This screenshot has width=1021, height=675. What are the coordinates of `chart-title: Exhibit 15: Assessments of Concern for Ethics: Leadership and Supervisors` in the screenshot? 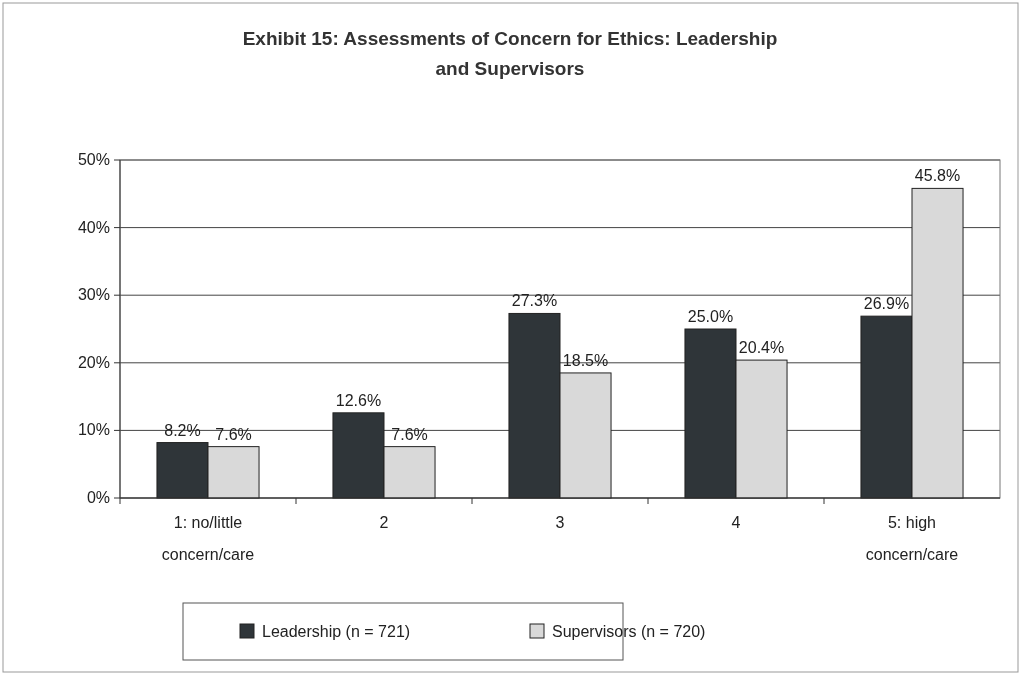 It's located at (510, 53).